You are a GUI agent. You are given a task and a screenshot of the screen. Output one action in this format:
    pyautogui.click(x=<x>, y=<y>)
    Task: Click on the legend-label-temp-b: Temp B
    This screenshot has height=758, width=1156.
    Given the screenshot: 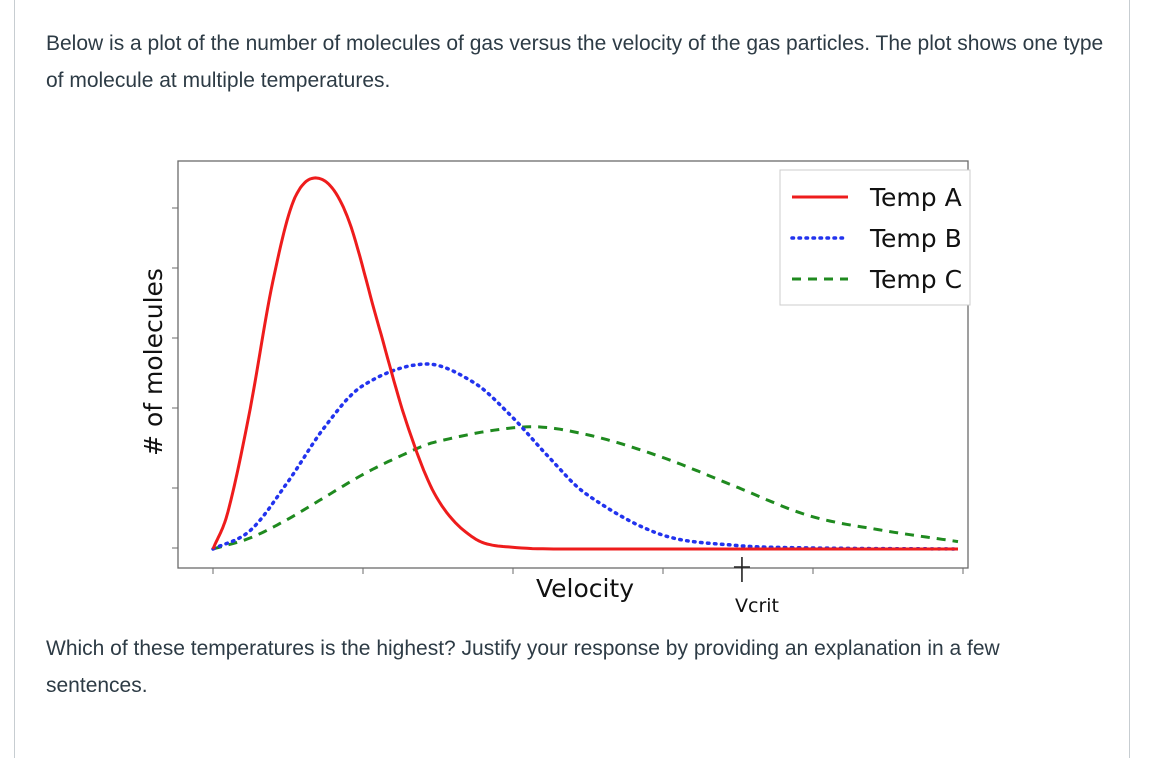 What is the action you would take?
    pyautogui.click(x=915, y=238)
    